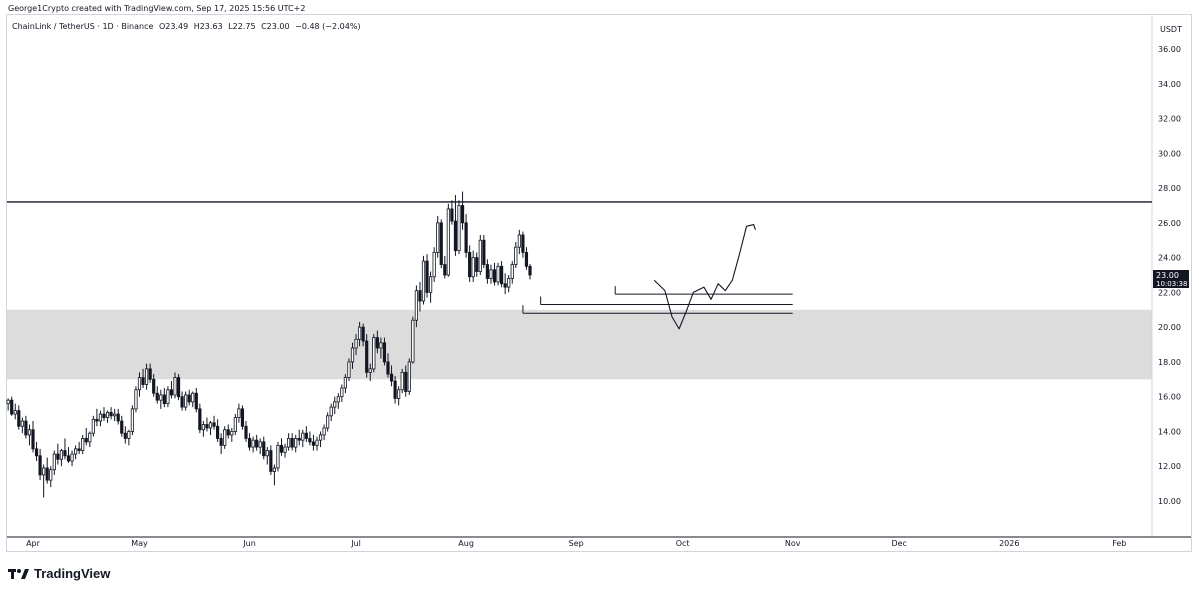 This screenshot has width=1199, height=594. I want to click on tradingview-logo: TradingView, so click(59, 573).